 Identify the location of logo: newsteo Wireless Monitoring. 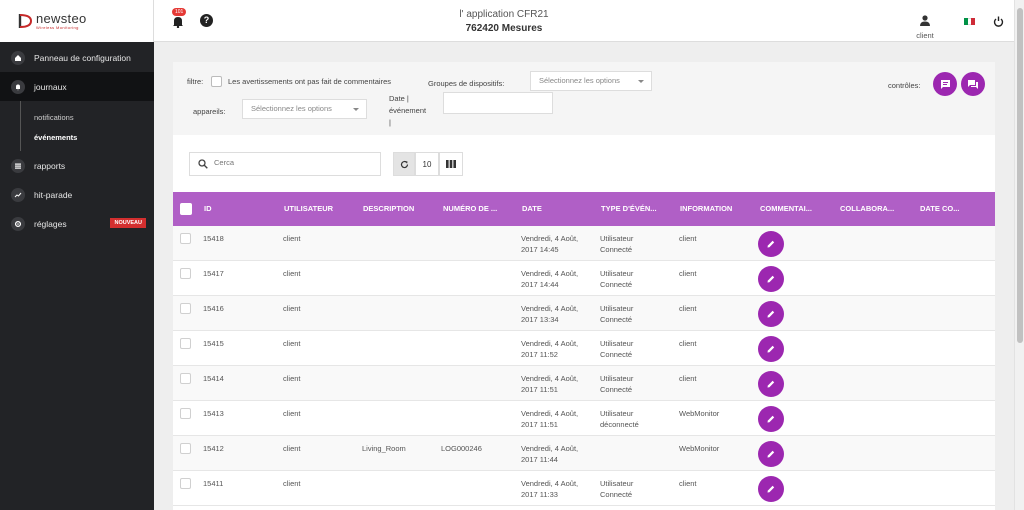
(77, 21).